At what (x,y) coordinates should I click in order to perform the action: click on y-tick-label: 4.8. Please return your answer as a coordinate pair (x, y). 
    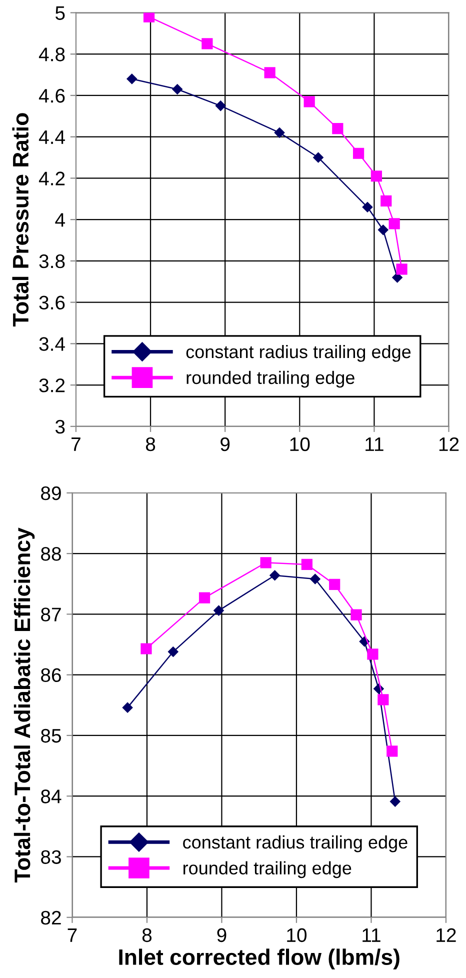
    Looking at the image, I should click on (51, 55).